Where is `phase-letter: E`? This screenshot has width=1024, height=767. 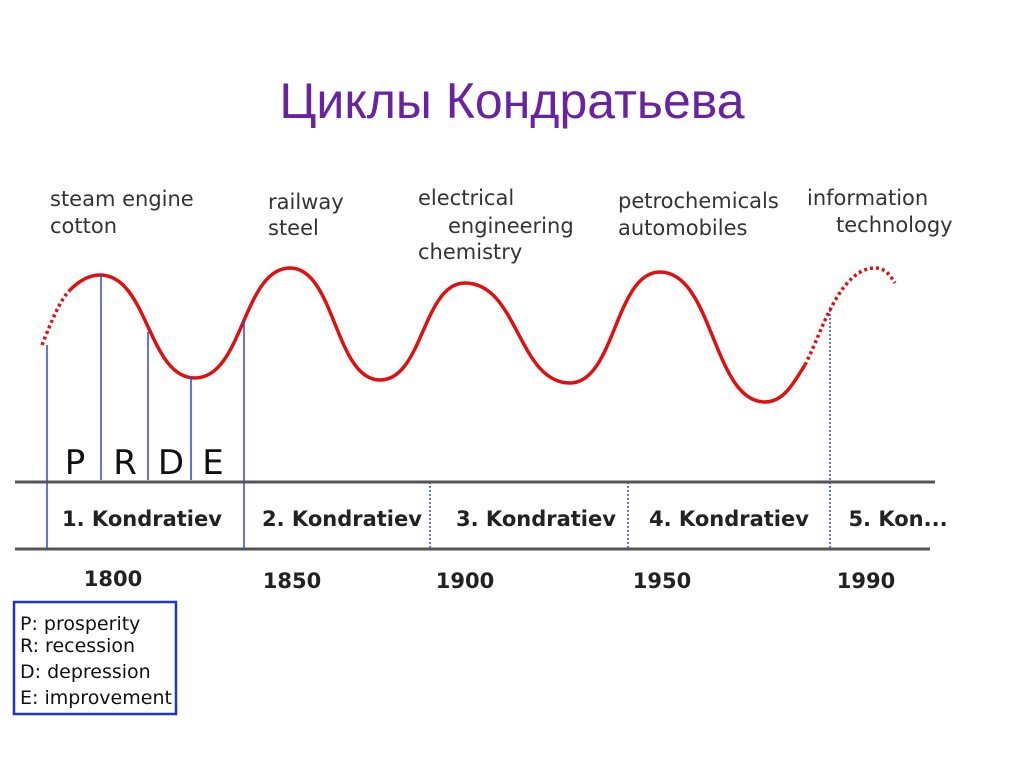
phase-letter: E is located at coordinates (212, 463).